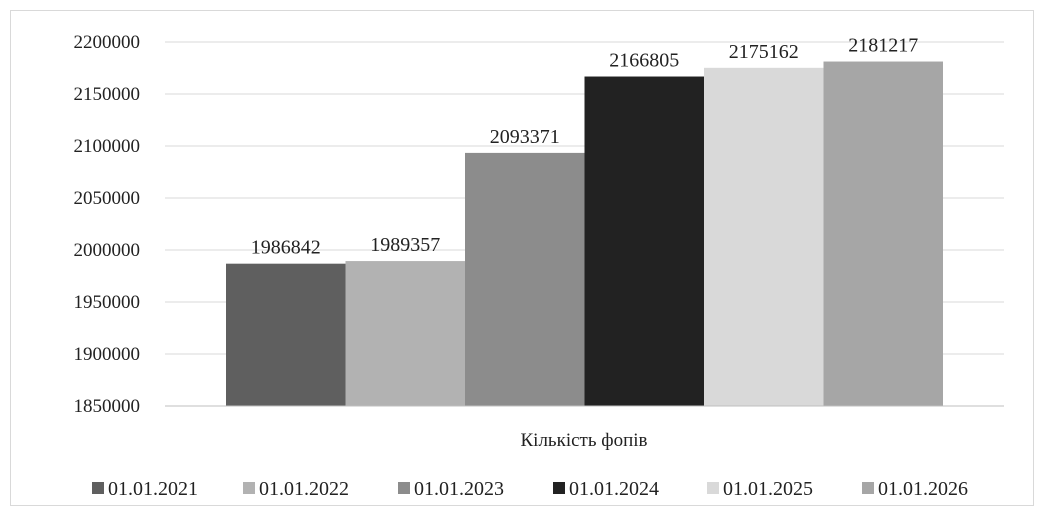 This screenshot has height=516, width=1048. I want to click on y-tick-label: 2100000, so click(107, 146).